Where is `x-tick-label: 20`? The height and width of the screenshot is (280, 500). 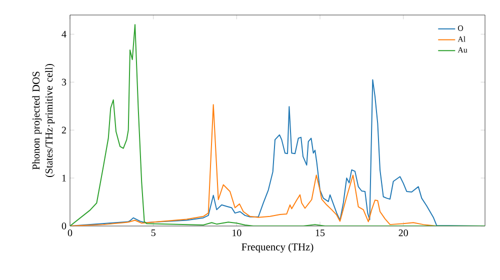
x-tick-label: 20 is located at coordinates (403, 233).